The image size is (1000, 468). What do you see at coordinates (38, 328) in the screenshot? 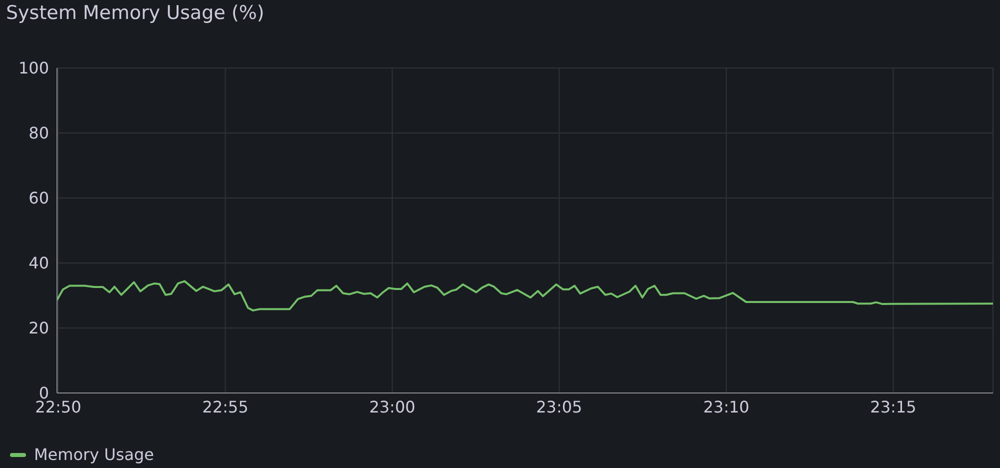
I see `y-tick-label: 20` at bounding box center [38, 328].